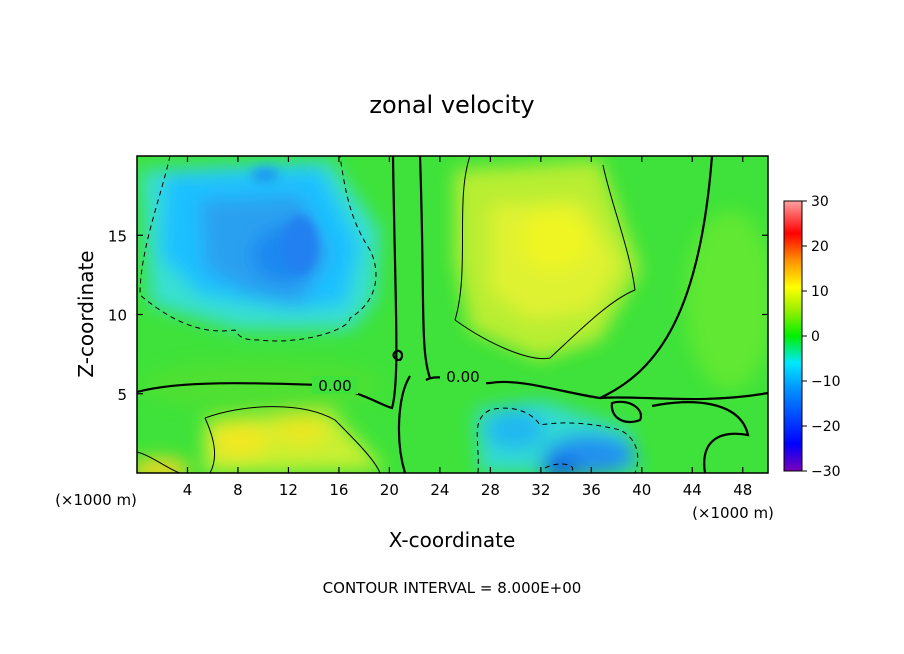 The height and width of the screenshot is (654, 904). Describe the element at coordinates (452, 588) in the screenshot. I see `contour-interval-note: CONTOUR INTERVAL = 8.000E+00` at that location.